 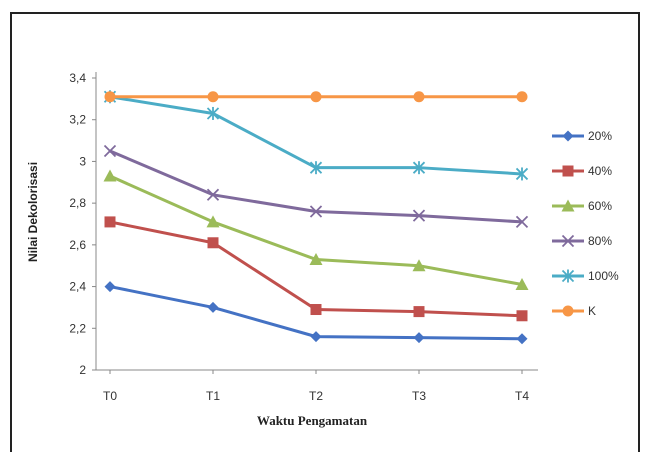 I want to click on x-axis-label: Waktu Pengamatan, so click(x=312, y=420).